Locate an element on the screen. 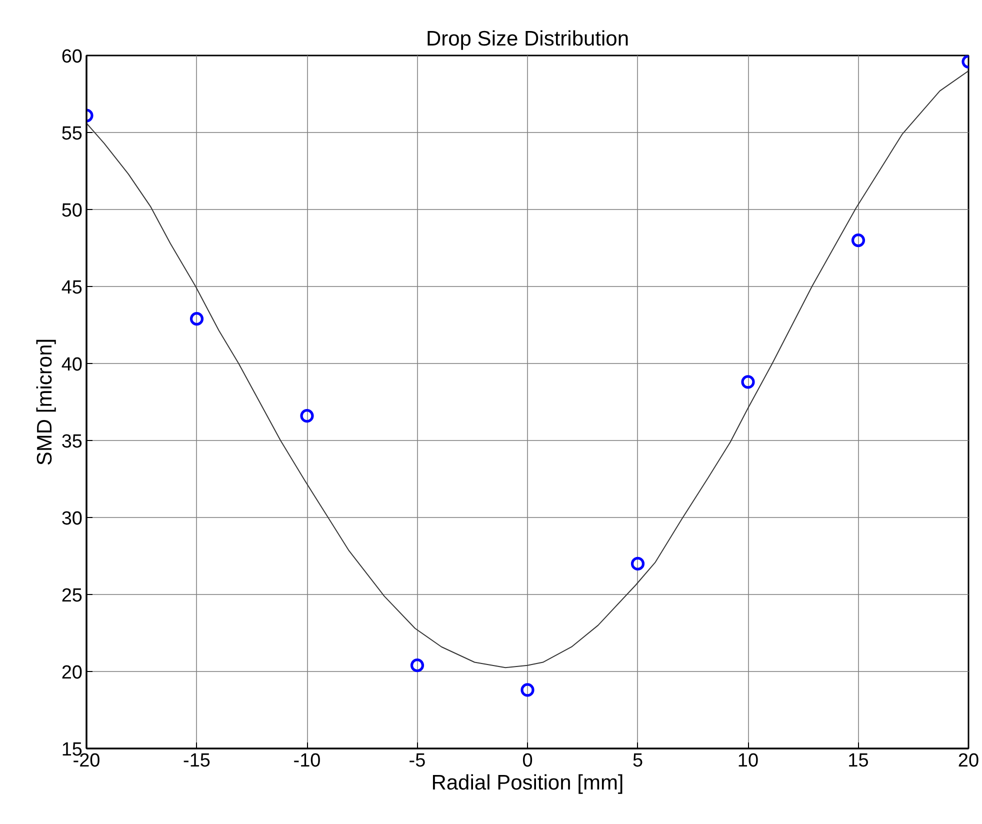 This screenshot has width=982, height=824. x-tick-label: 0 is located at coordinates (527, 761).